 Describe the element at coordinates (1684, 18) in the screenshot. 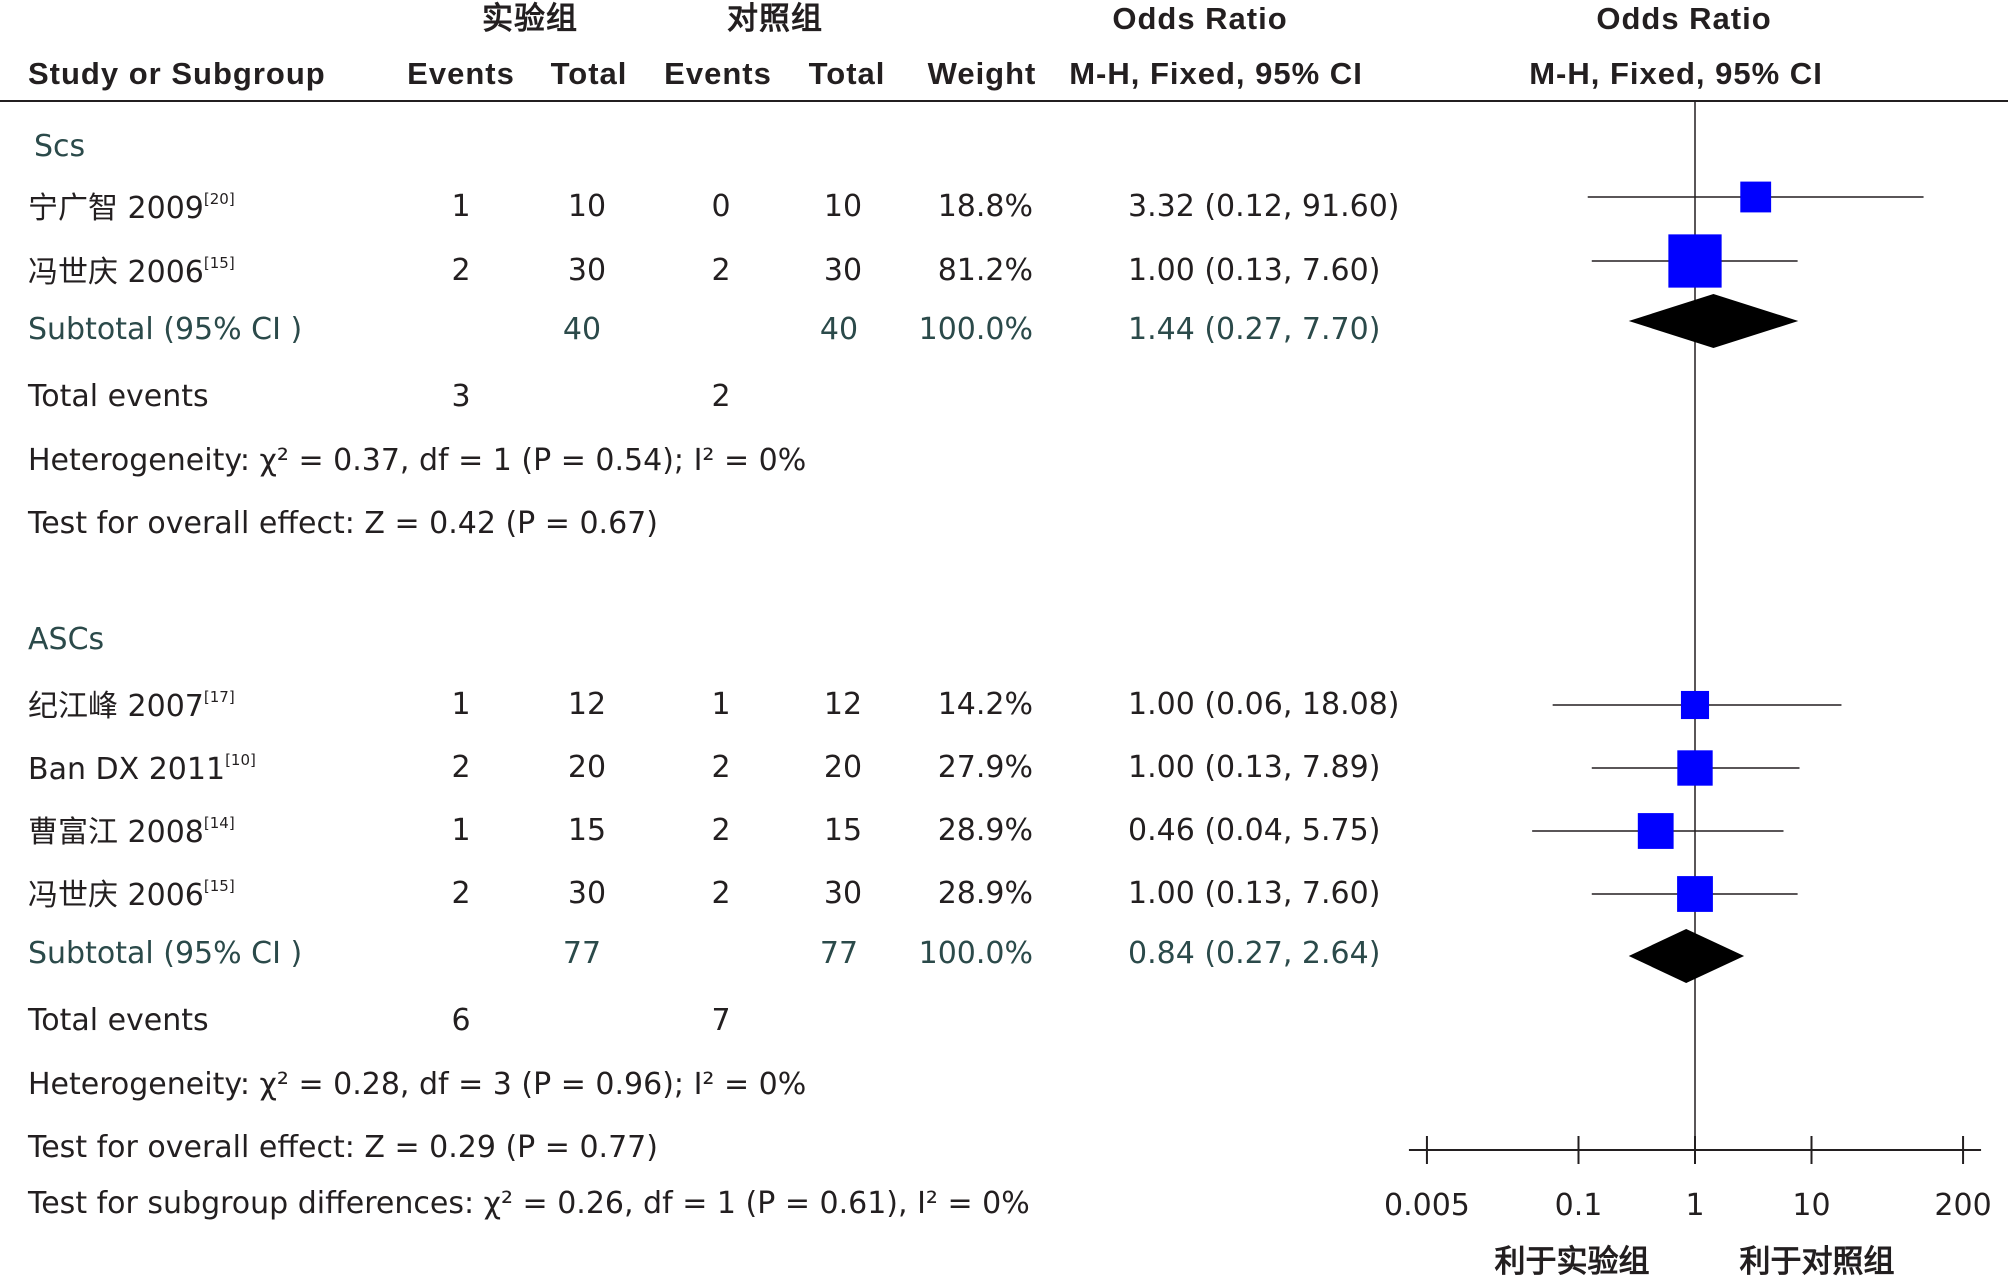

I see `plot-title: Odds Ratio` at that location.